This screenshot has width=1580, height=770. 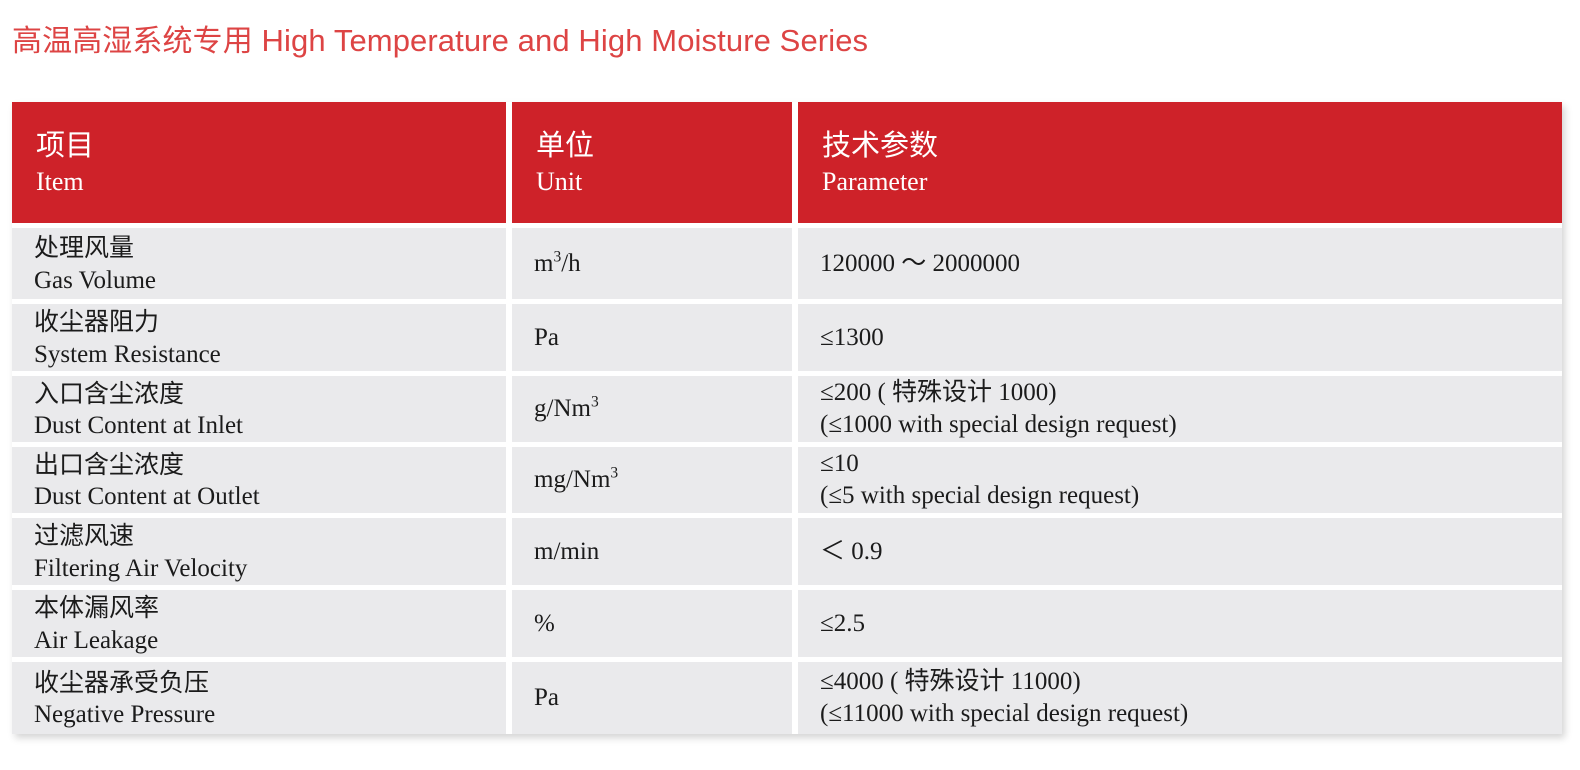 I want to click on column-header-parameter-cn: 技术参数, so click(x=880, y=145).